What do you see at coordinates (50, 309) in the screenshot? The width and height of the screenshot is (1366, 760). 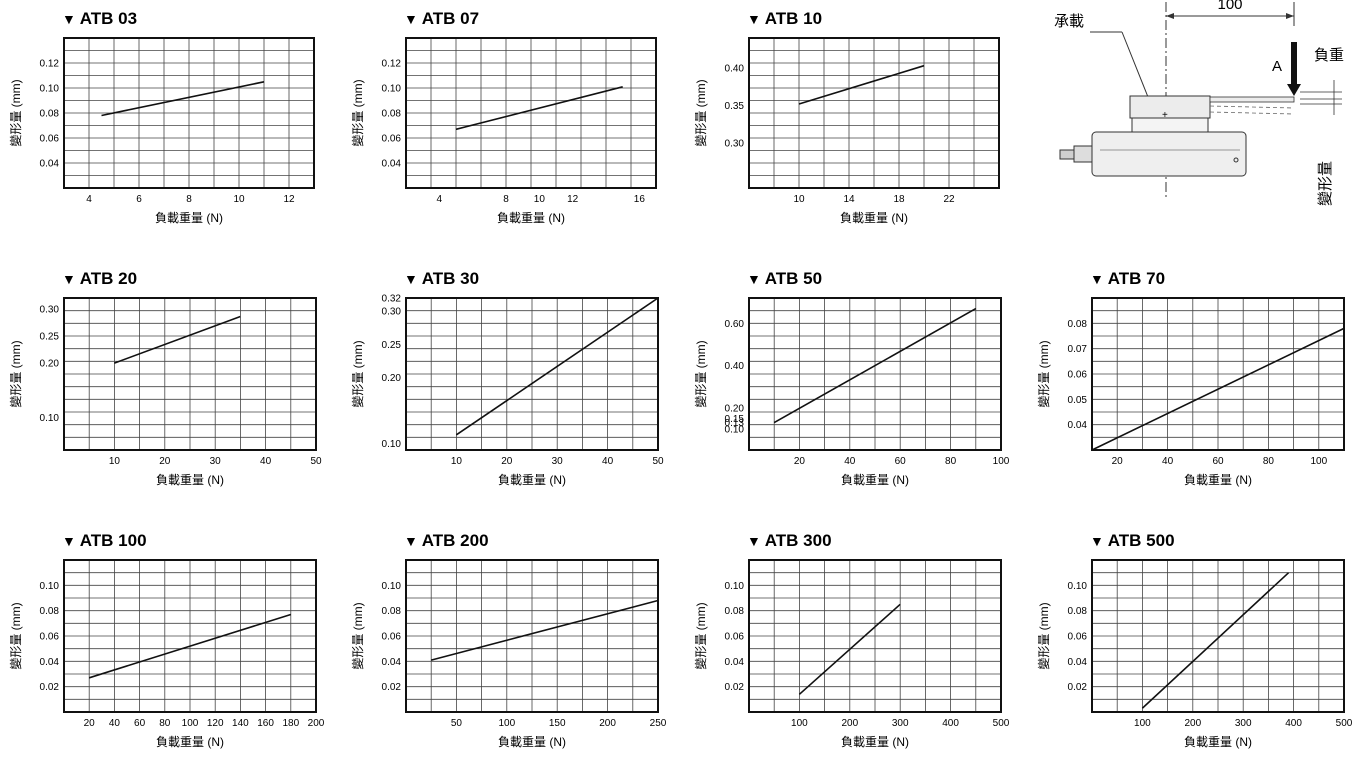 I see `y-tick-label: 0.30` at bounding box center [50, 309].